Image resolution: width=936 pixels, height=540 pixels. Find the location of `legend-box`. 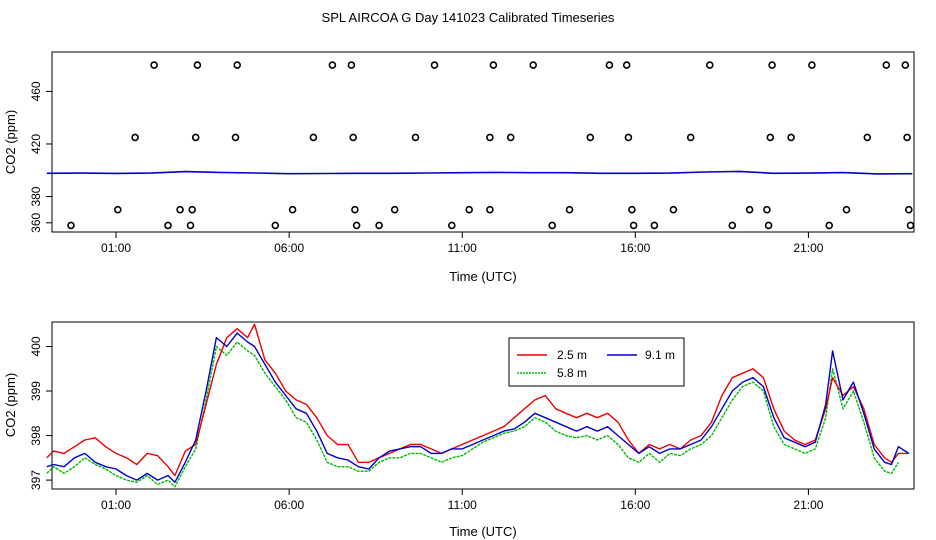

legend-box is located at coordinates (596, 362).